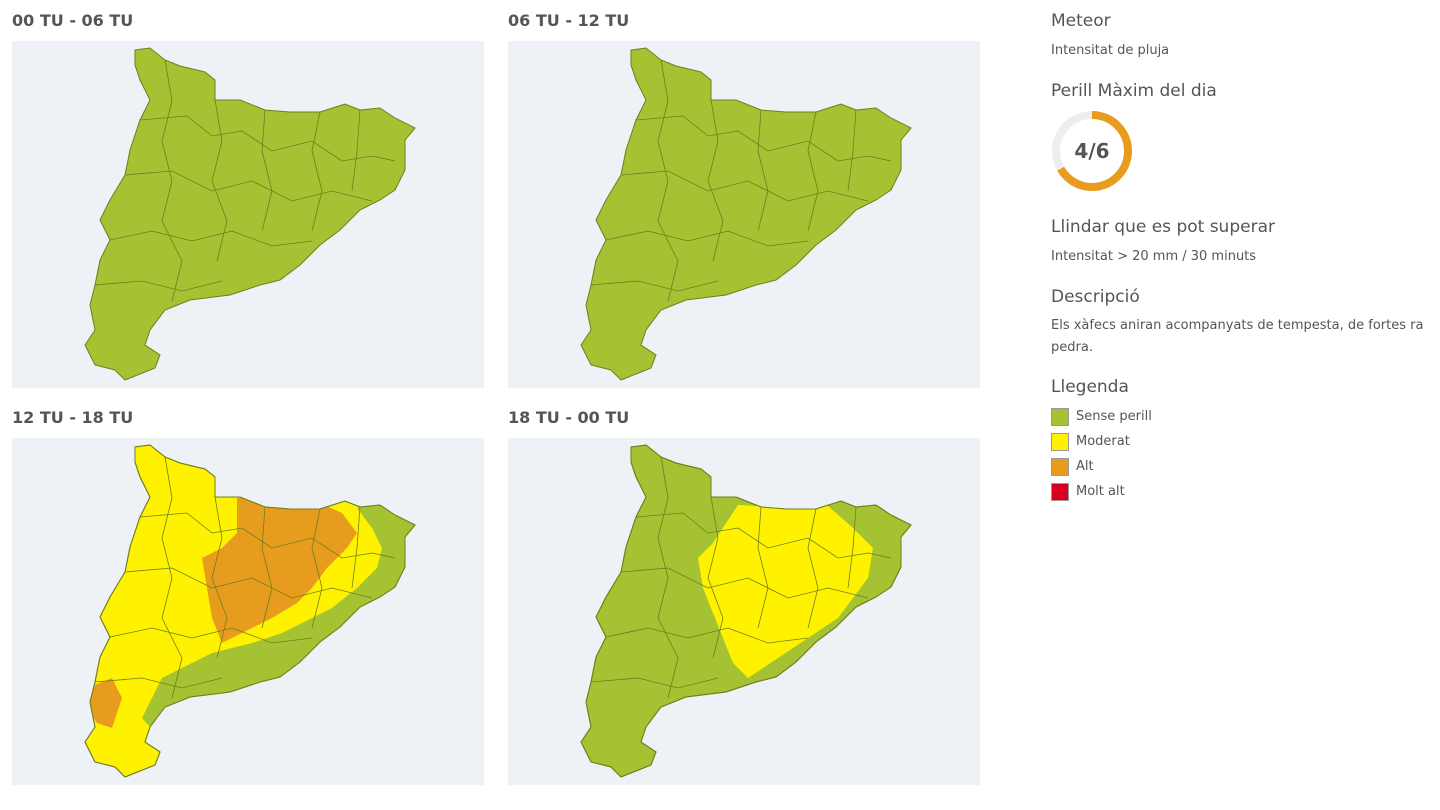 This screenshot has width=1440, height=810. Describe the element at coordinates (73, 417) in the screenshot. I see `panel-title: 12 TU - 18 TU` at that location.